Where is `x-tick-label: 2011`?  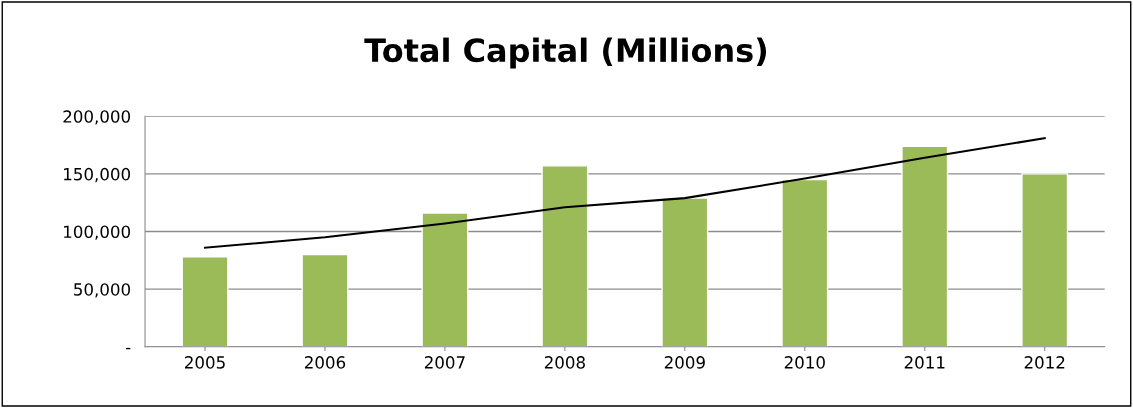
x-tick-label: 2011 is located at coordinates (924, 362).